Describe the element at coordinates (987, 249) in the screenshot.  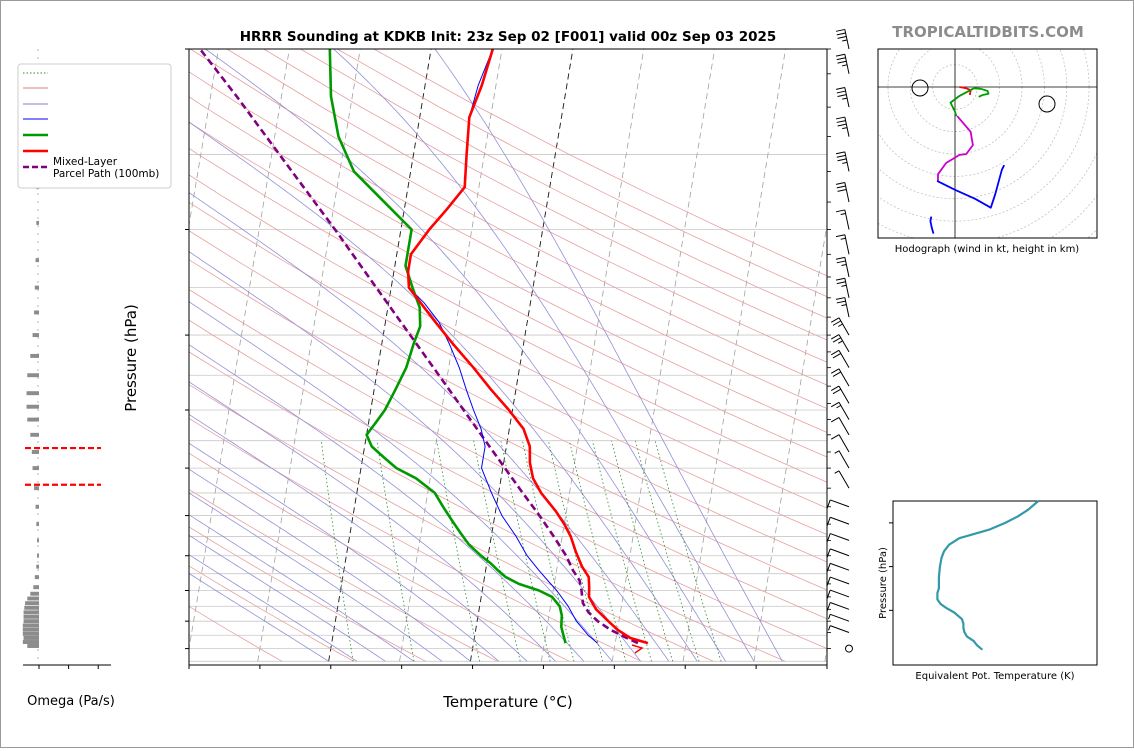
I see `hodograph-caption: Hodograph (wind in kt, height in km)` at that location.